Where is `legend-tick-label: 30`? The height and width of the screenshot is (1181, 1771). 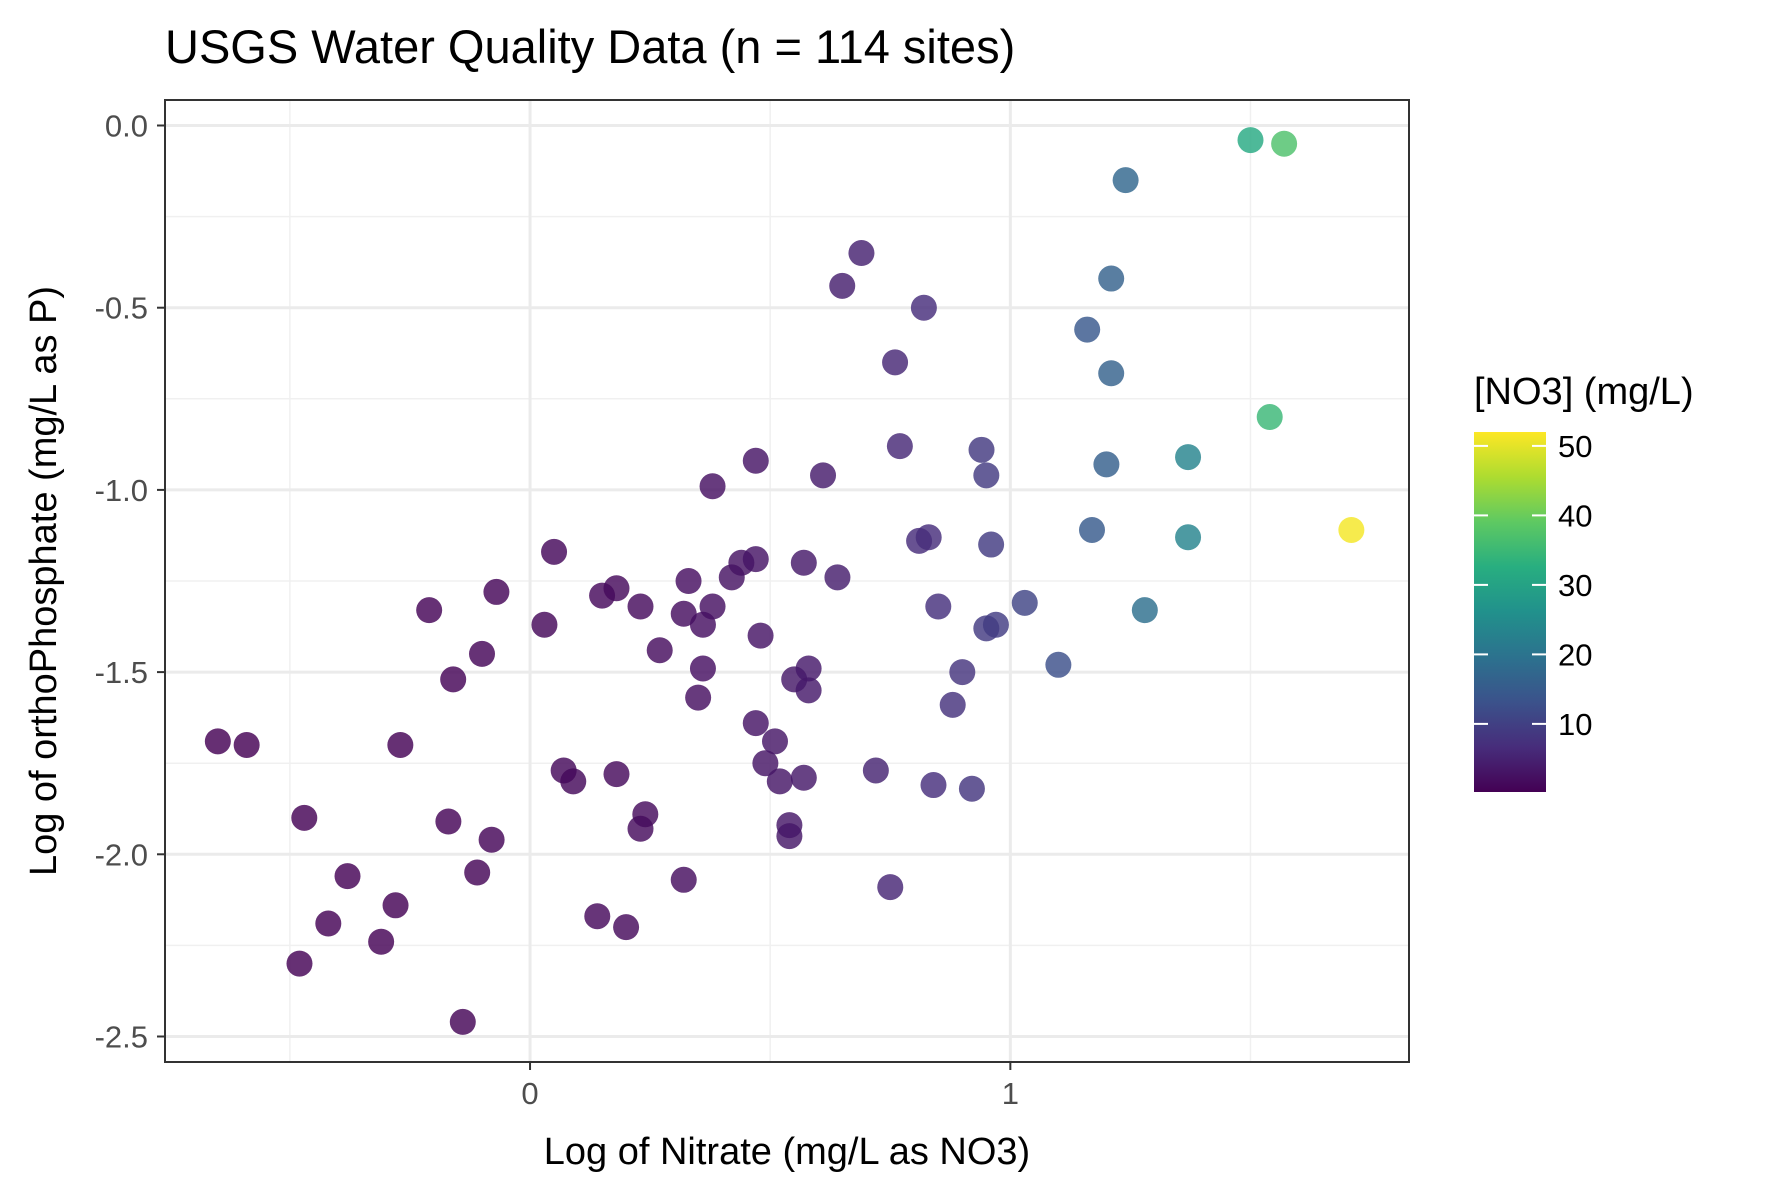 legend-tick-label: 30 is located at coordinates (1575, 585).